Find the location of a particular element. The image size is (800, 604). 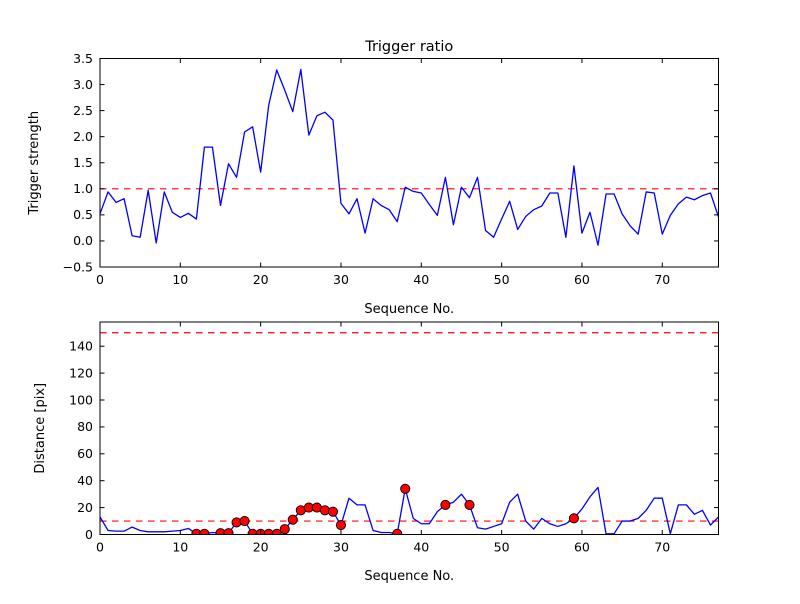

y-tick-label: 0 is located at coordinates (89, 534).